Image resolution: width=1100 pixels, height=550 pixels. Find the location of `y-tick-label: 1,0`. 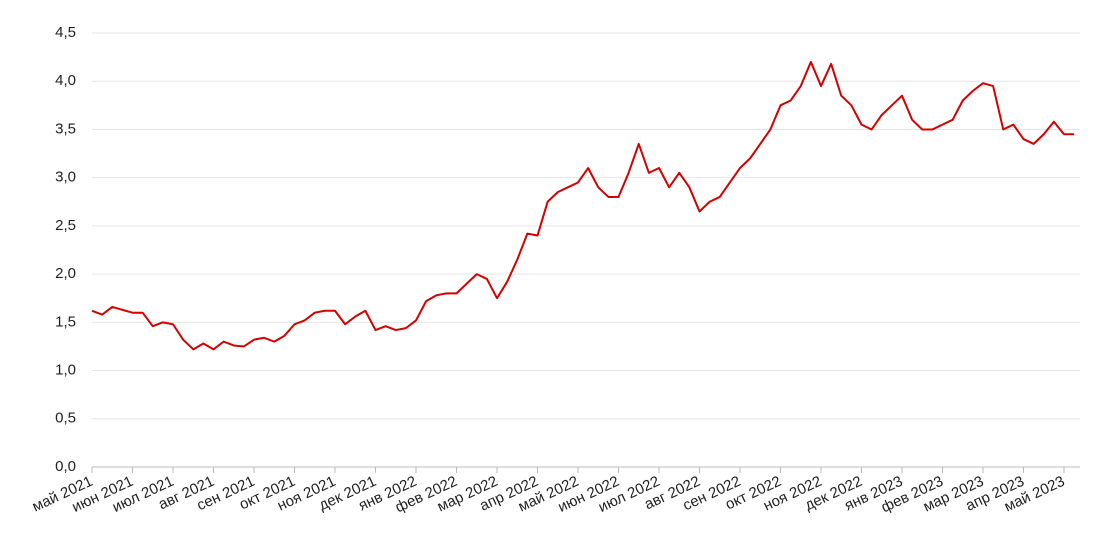

y-tick-label: 1,0 is located at coordinates (65, 370).